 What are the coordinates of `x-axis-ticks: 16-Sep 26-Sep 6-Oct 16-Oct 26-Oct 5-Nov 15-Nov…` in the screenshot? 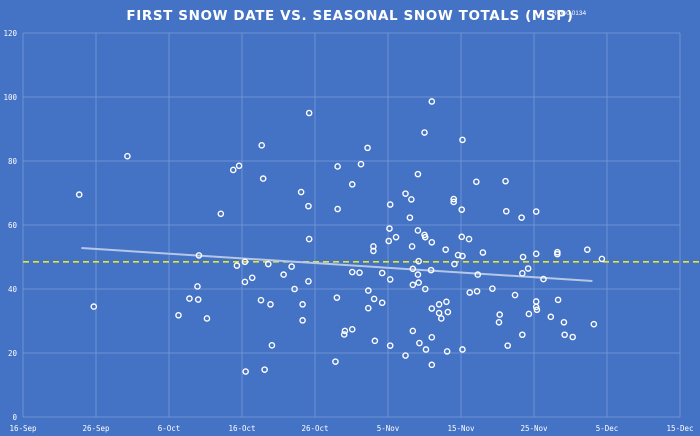 It's located at (351, 428).